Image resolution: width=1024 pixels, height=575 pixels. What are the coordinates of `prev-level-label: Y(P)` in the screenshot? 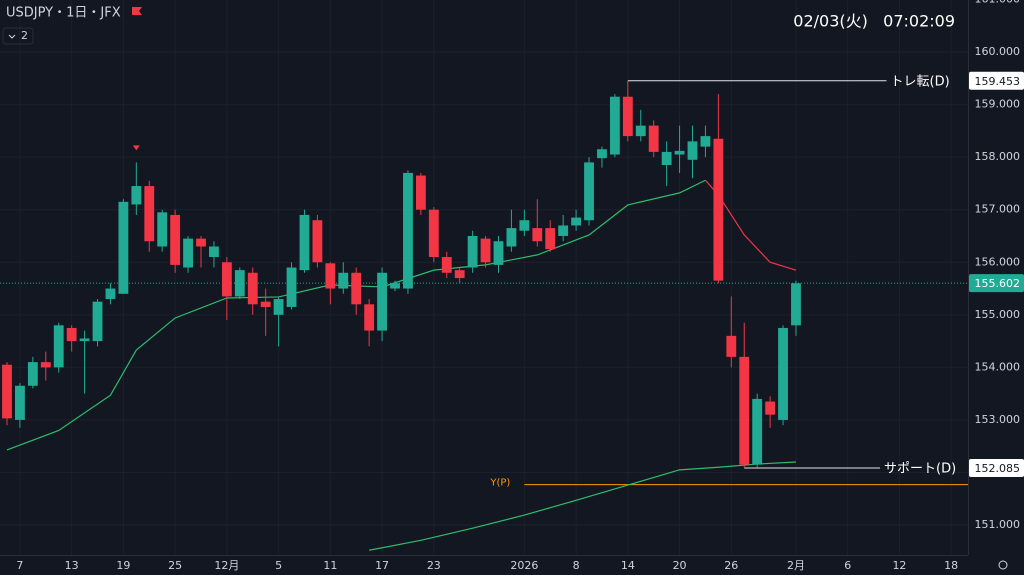 It's located at (499, 483).